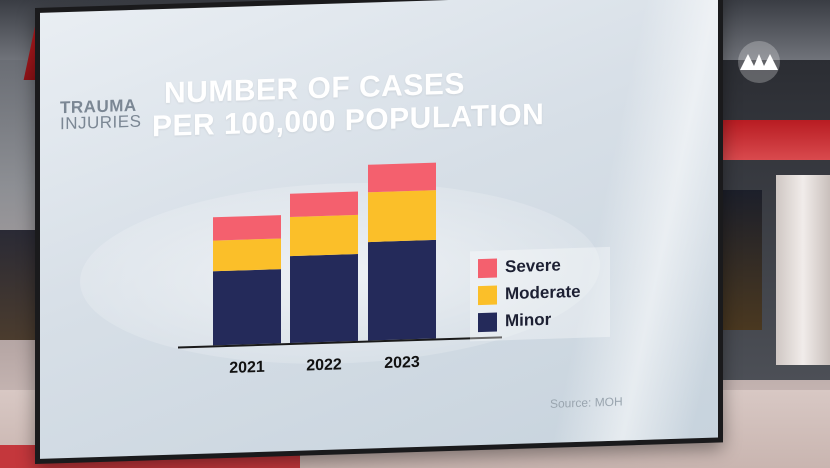 This screenshot has height=468, width=830. What do you see at coordinates (487, 321) in the screenshot?
I see `legend-swatch-minor` at bounding box center [487, 321].